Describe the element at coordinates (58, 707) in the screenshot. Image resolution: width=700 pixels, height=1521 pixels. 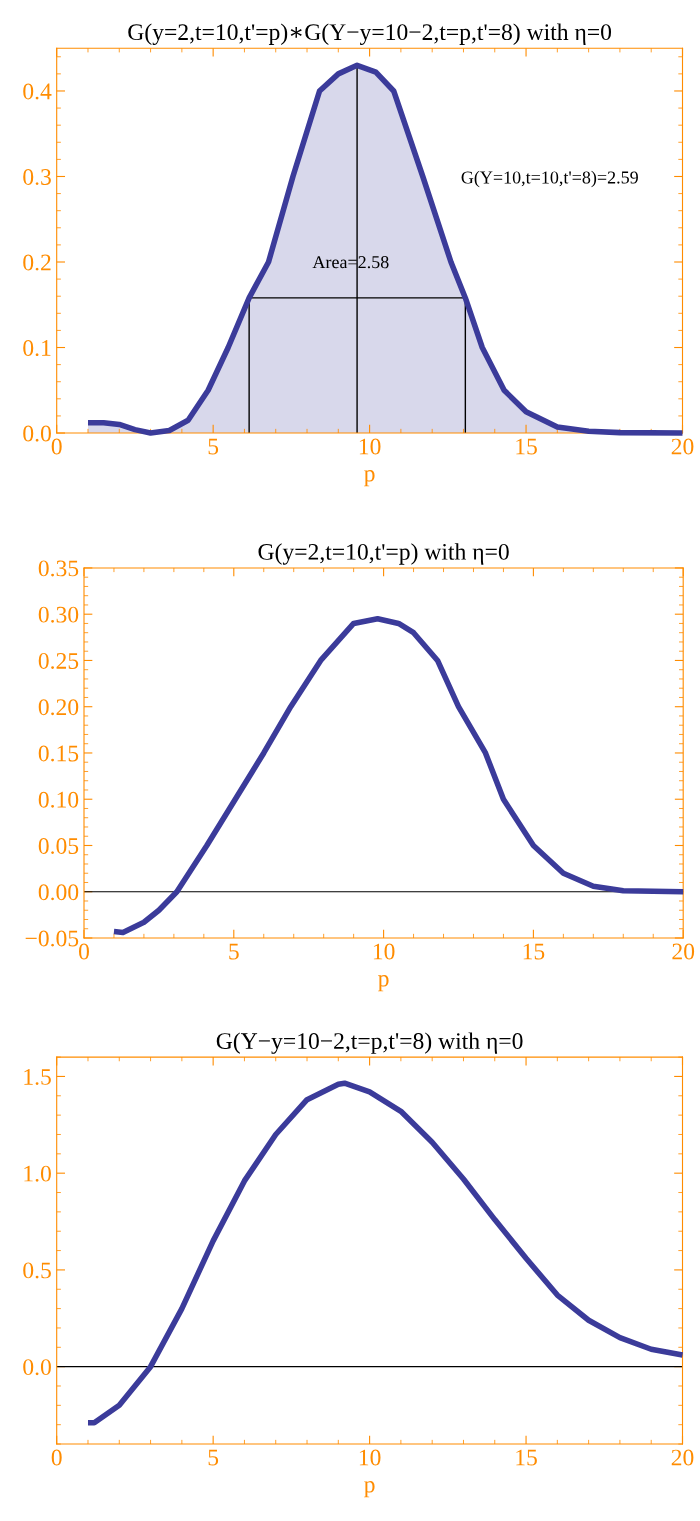
I see `y-tick-label: 0.20` at that location.